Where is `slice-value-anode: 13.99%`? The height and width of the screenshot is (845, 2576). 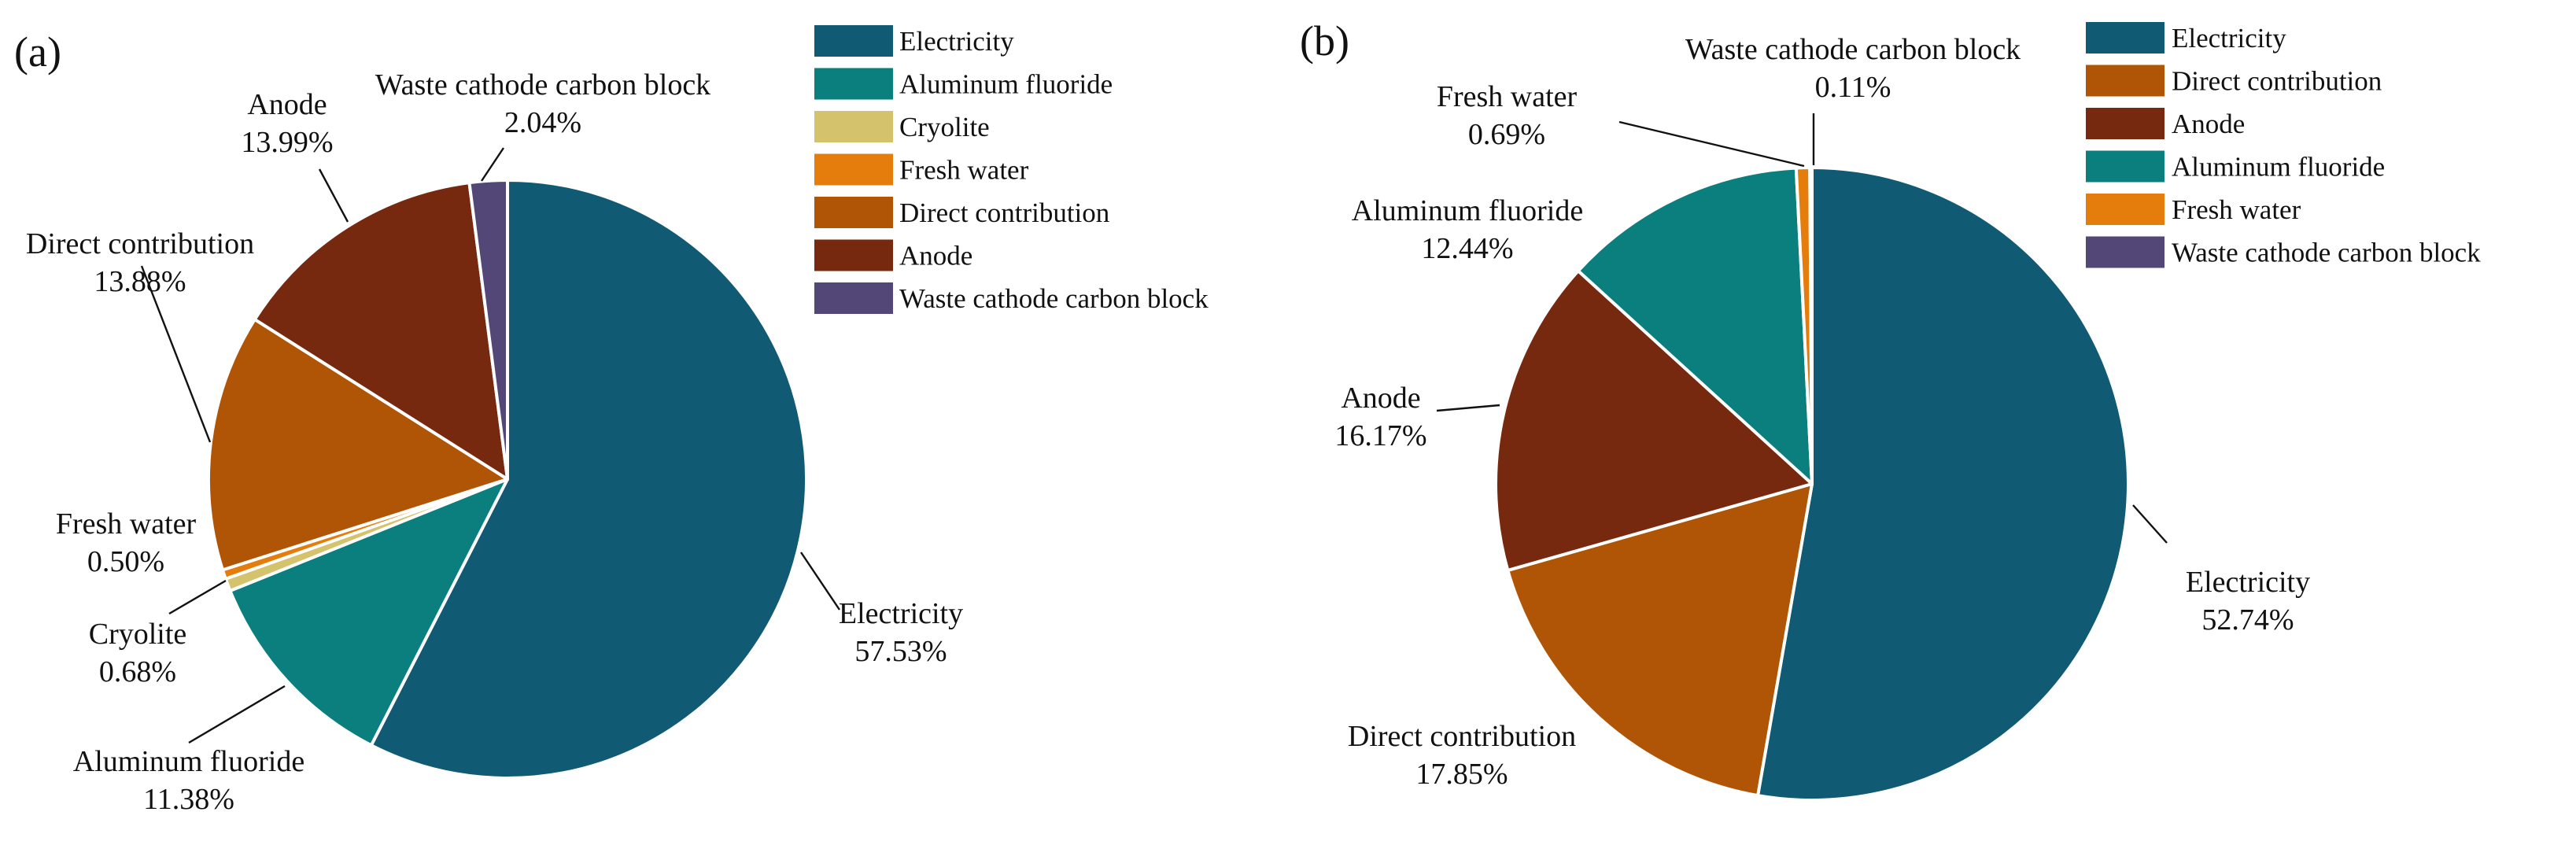
slice-value-anode: 13.99% is located at coordinates (287, 142).